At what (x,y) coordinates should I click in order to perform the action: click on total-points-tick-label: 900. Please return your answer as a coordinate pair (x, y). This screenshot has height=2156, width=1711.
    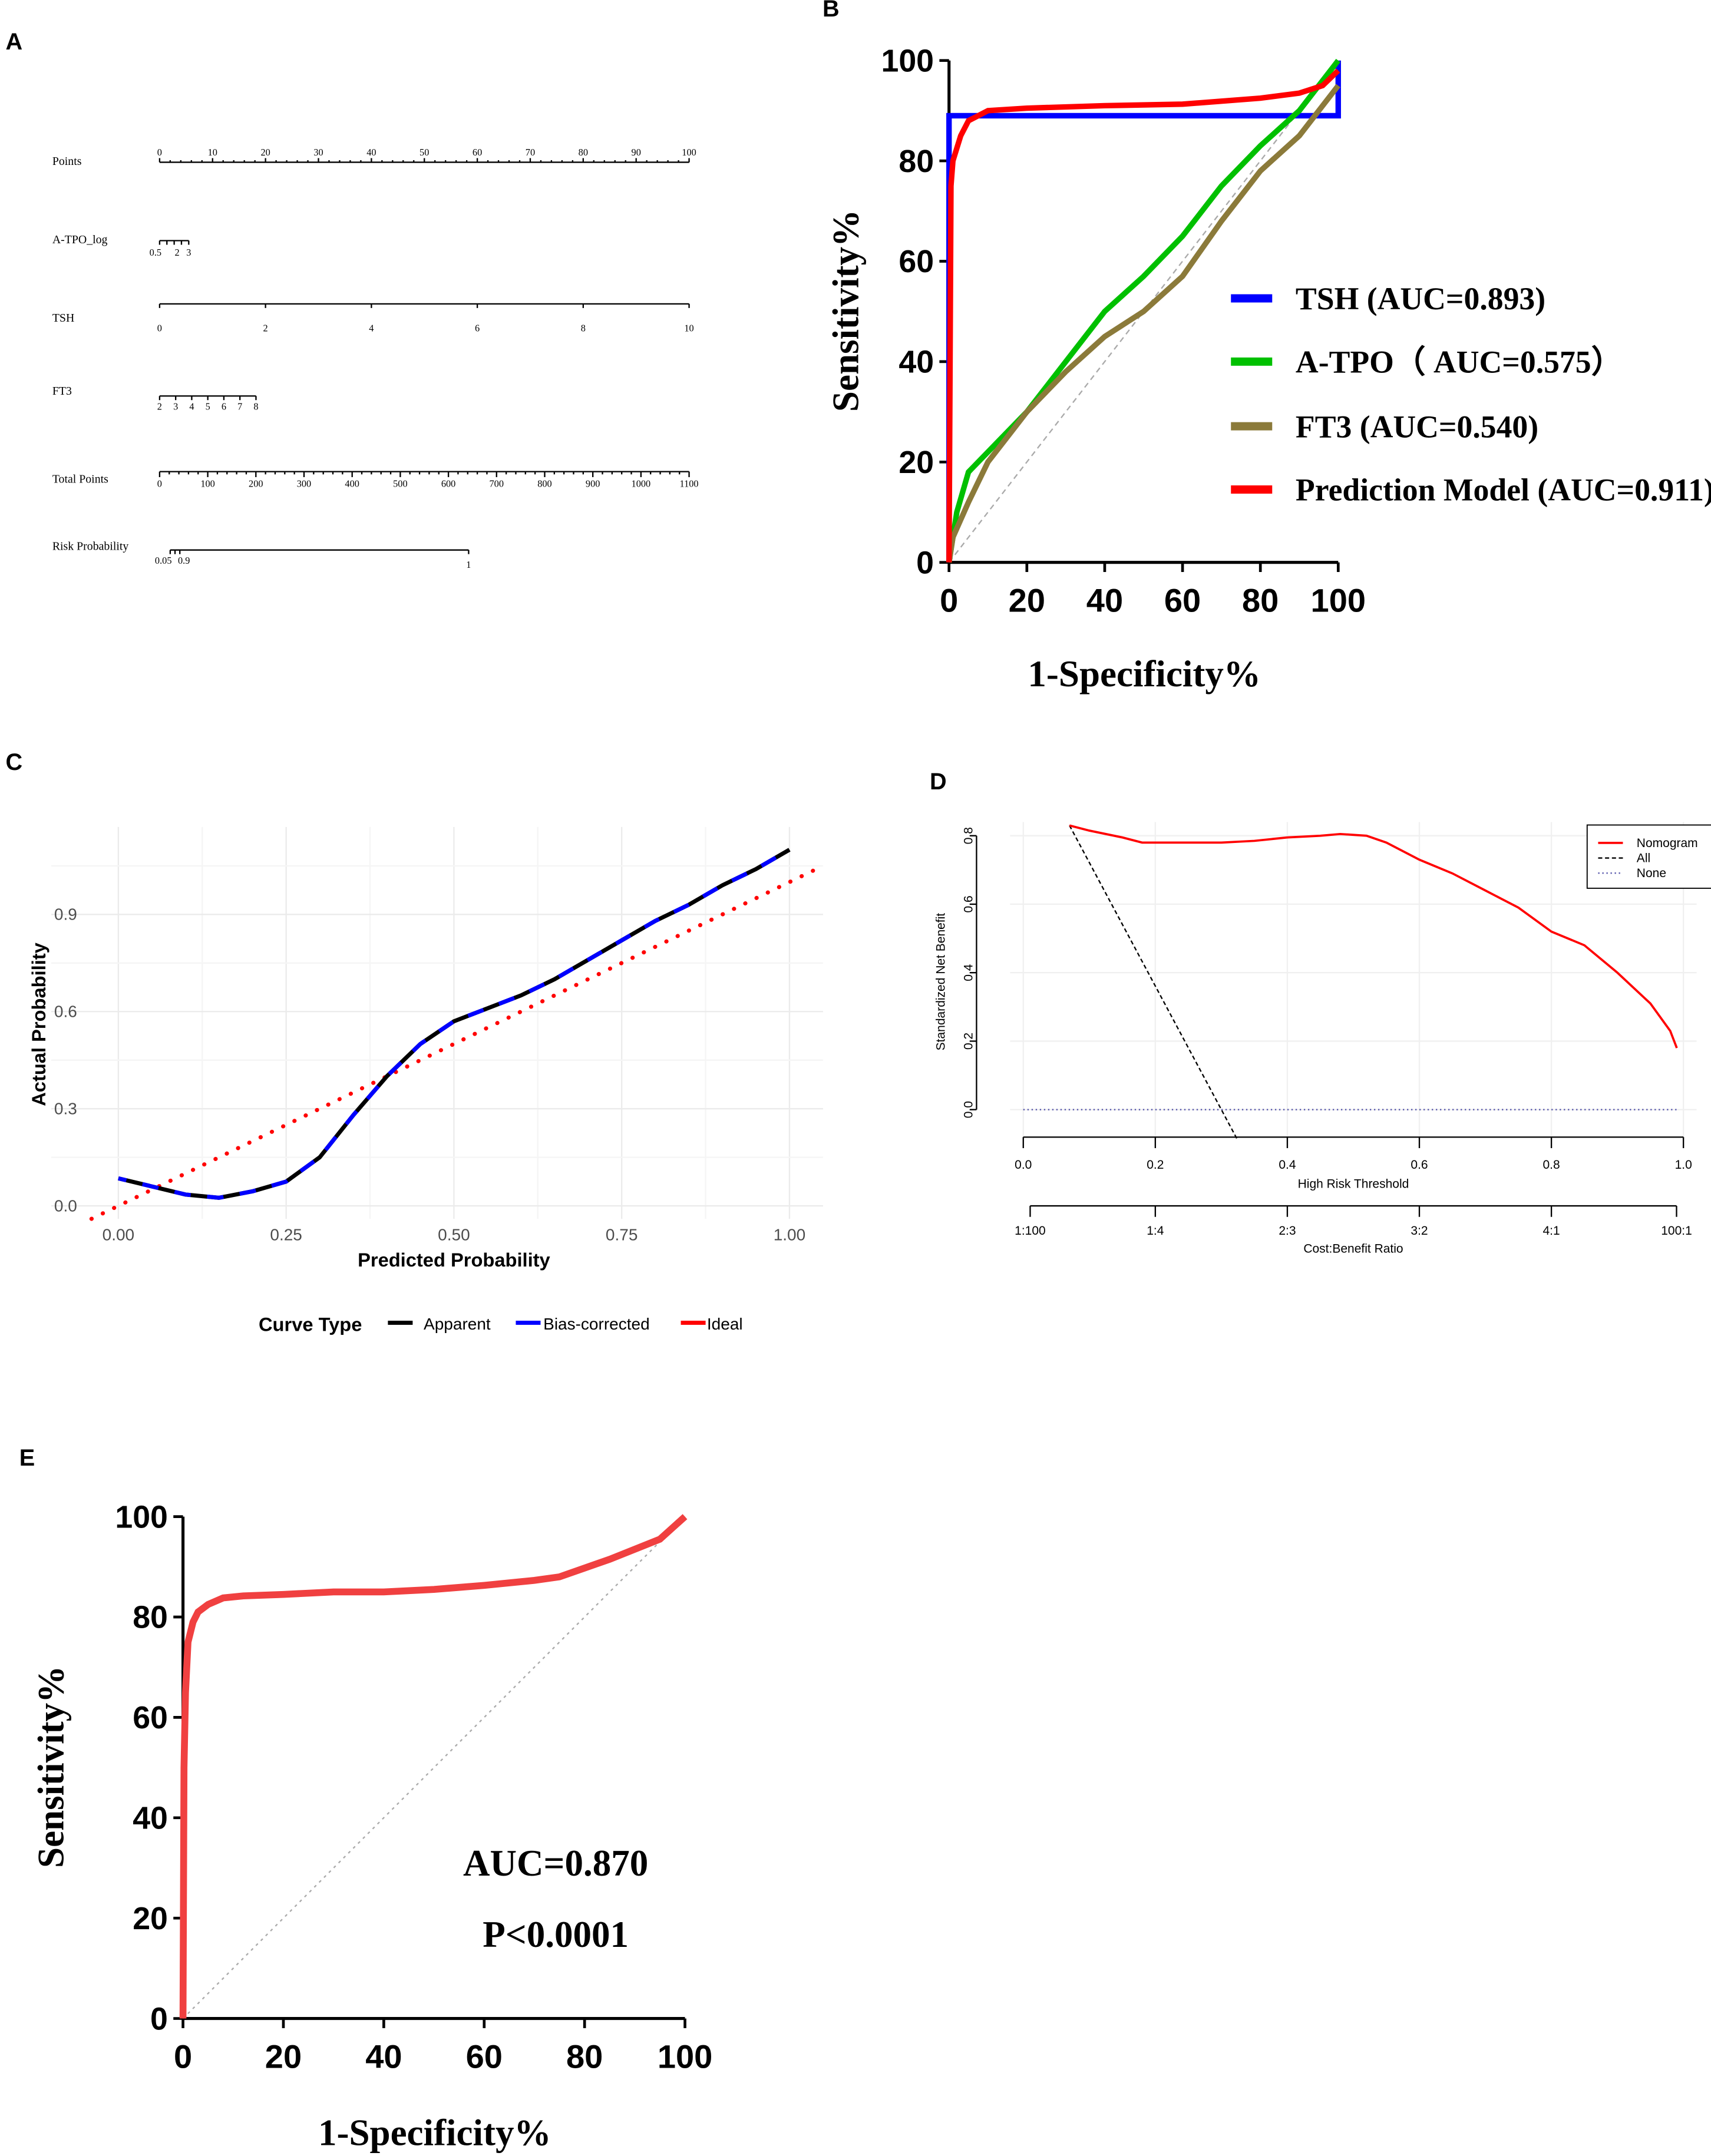
    Looking at the image, I should click on (593, 483).